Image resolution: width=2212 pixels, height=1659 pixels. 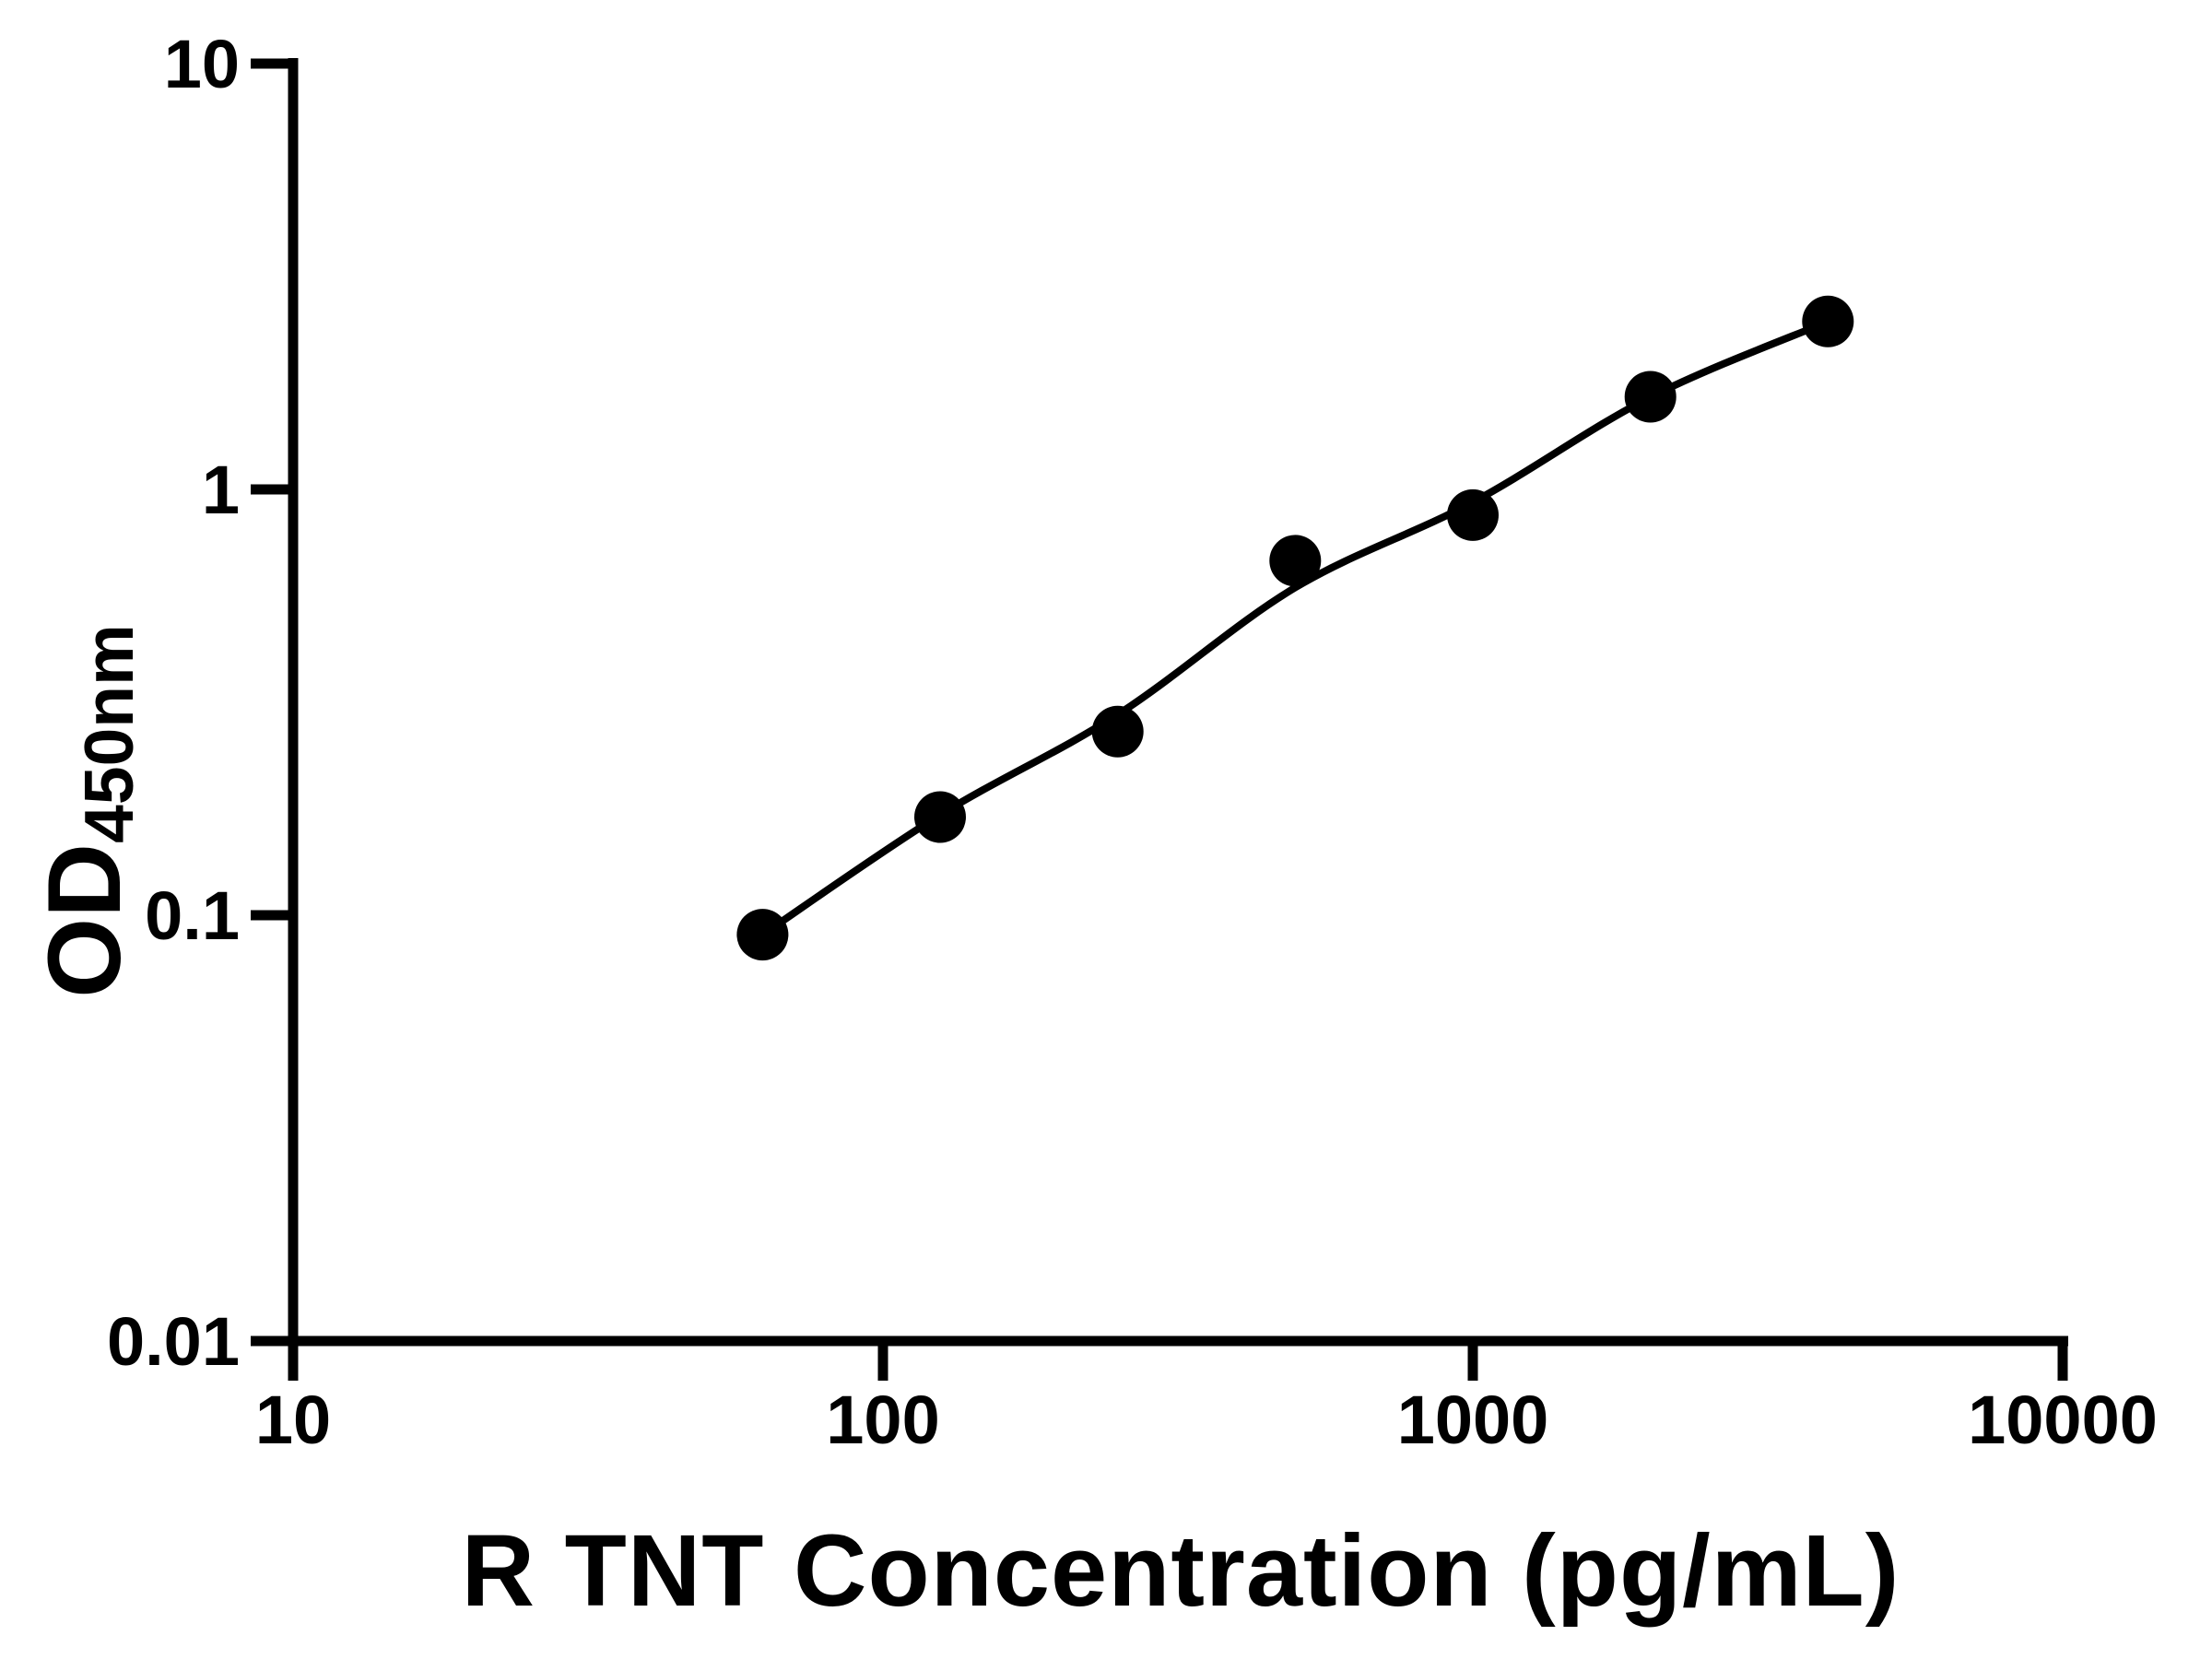 What do you see at coordinates (1181, 1571) in the screenshot?
I see `x-axis-title: R TNT Concentration (pg/mL)` at bounding box center [1181, 1571].